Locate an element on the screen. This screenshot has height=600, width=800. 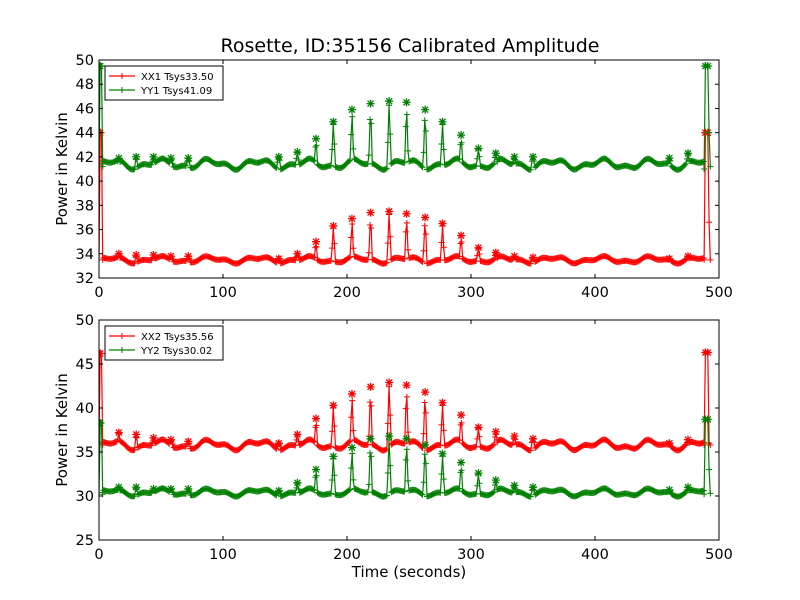
y-tick-label: 36 is located at coordinates (85, 231).